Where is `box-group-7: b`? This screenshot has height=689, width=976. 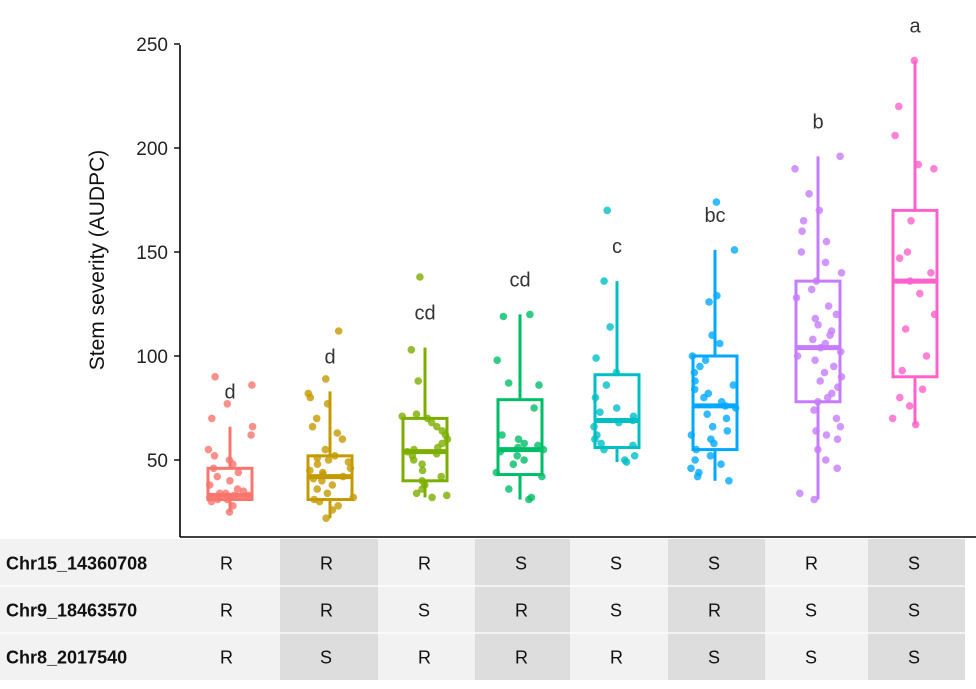
box-group-7: b is located at coordinates (818, 307).